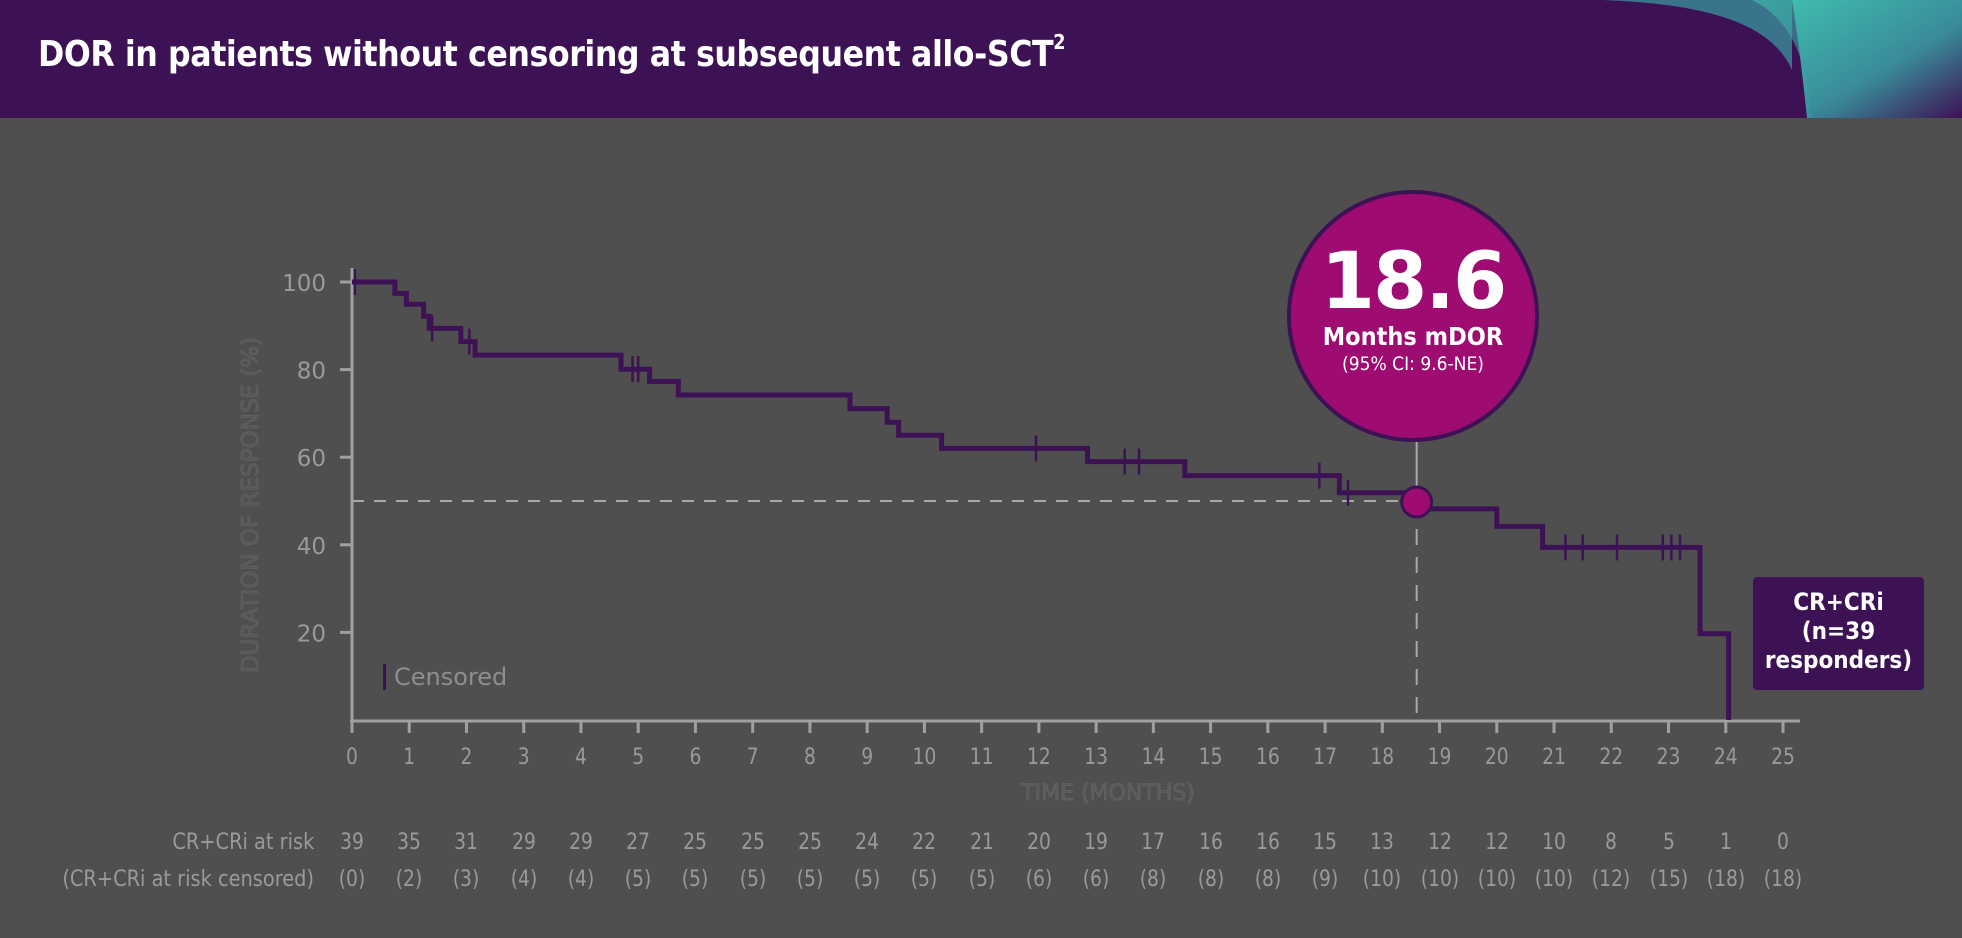  Describe the element at coordinates (1554, 757) in the screenshot. I see `x-tick-label: 21` at that location.